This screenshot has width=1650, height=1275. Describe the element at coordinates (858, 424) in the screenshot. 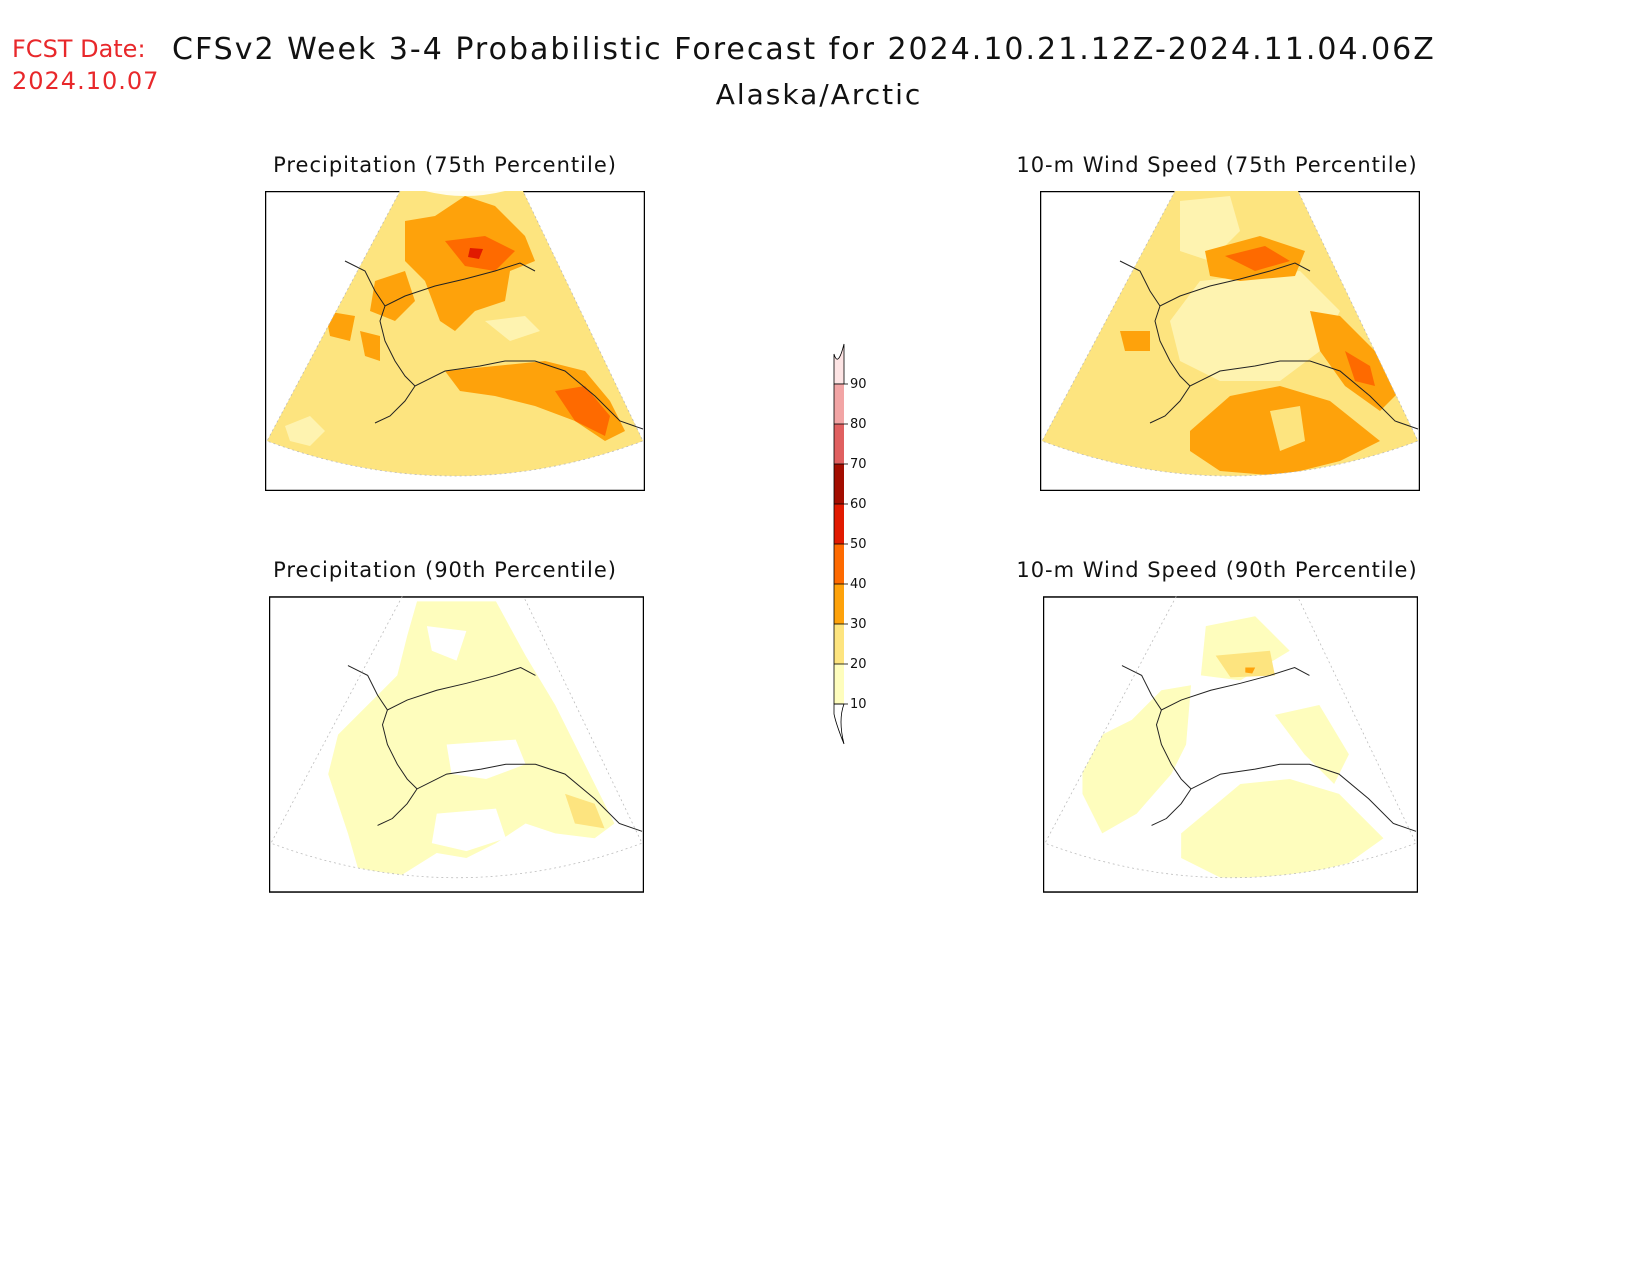

I see `colorbar-label: 80` at that location.